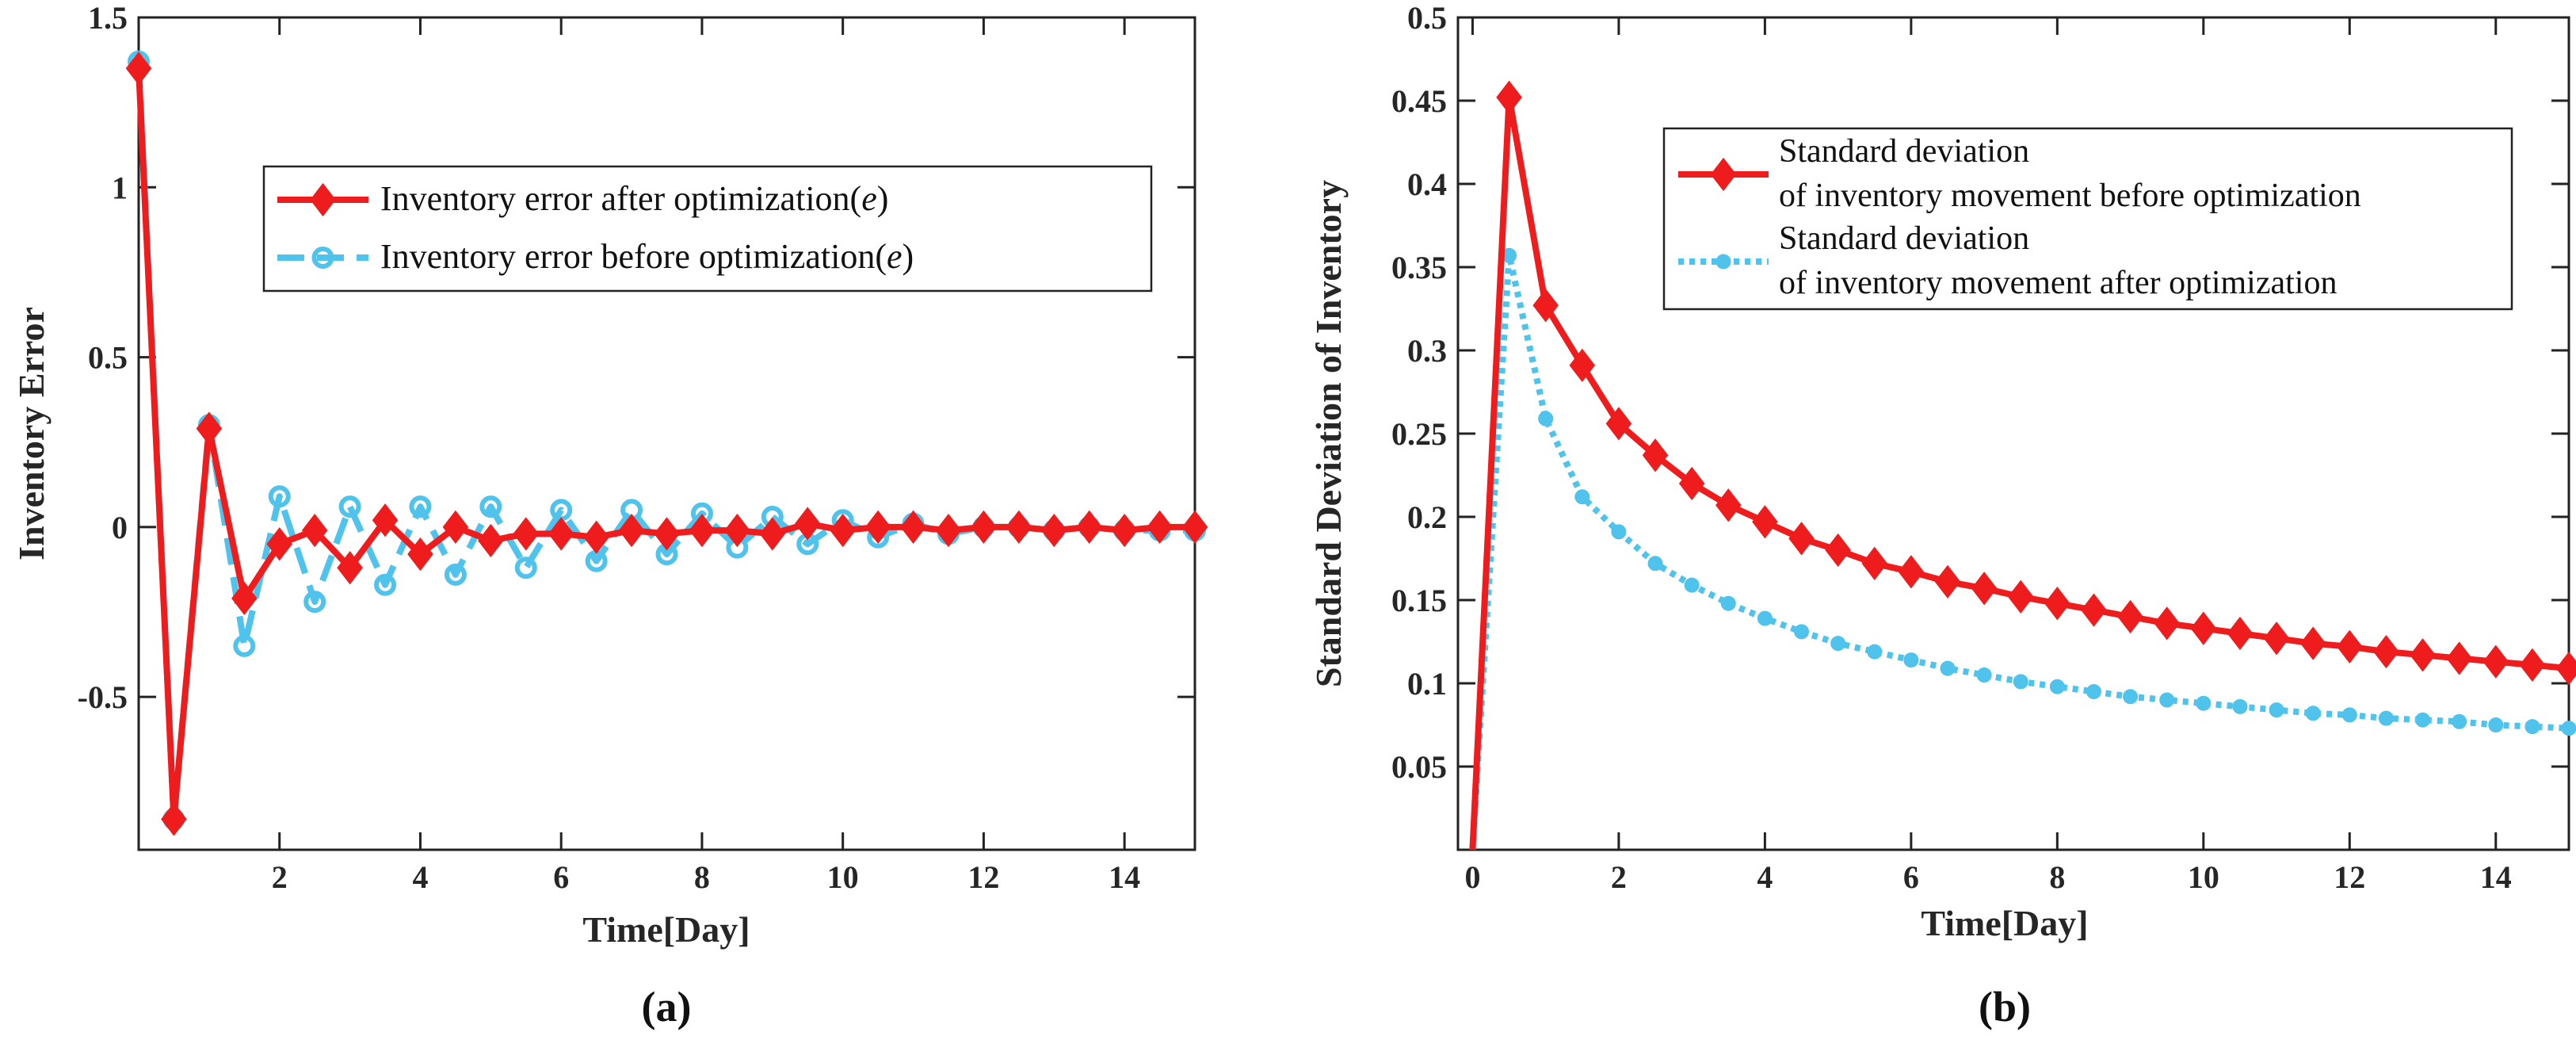 The image size is (2576, 1044). I want to click on y-tick-label-1-3: 0.2, so click(1427, 517).